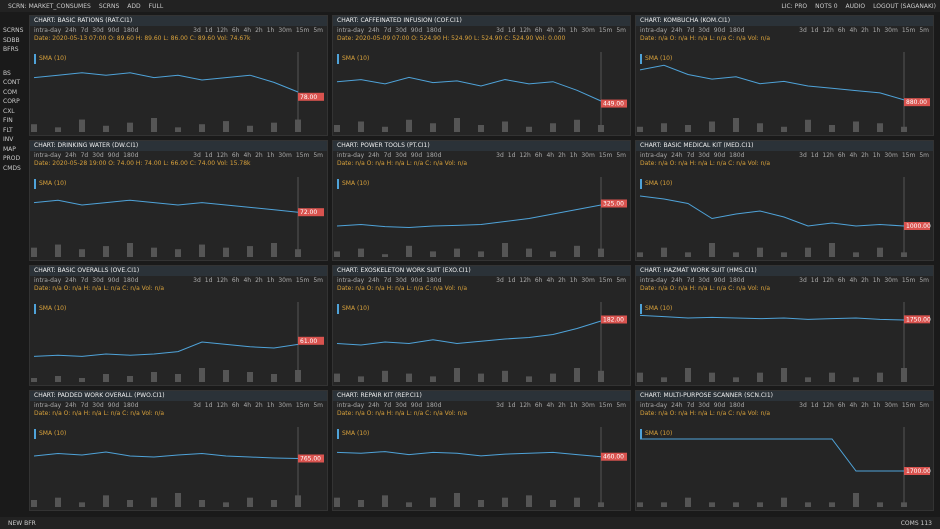 The image size is (940, 529). What do you see at coordinates (11, 40) in the screenshot?
I see `sidebar-item: SDBB` at bounding box center [11, 40].